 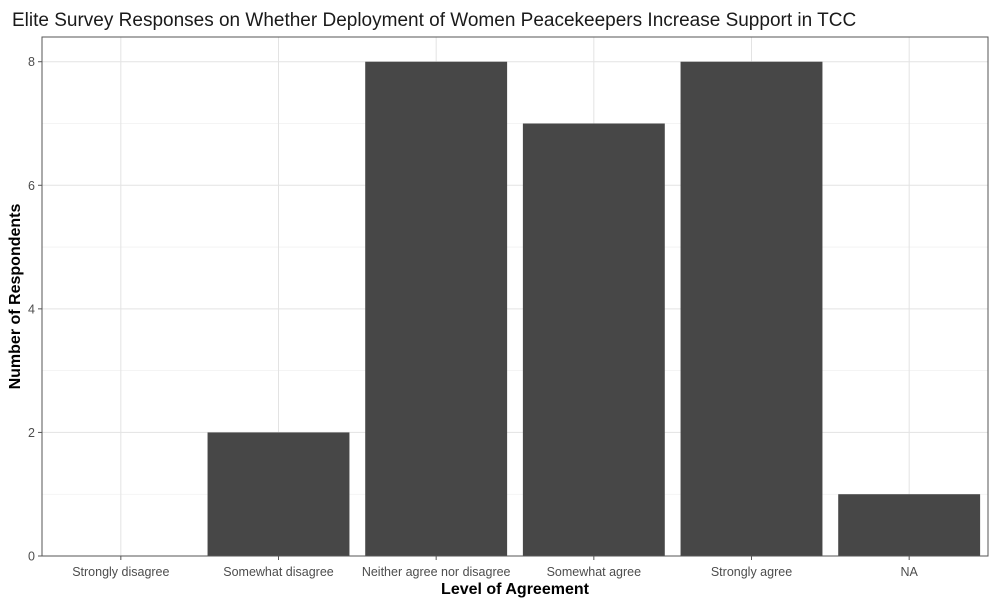 I want to click on y-tick-label: 0, so click(x=31, y=557).